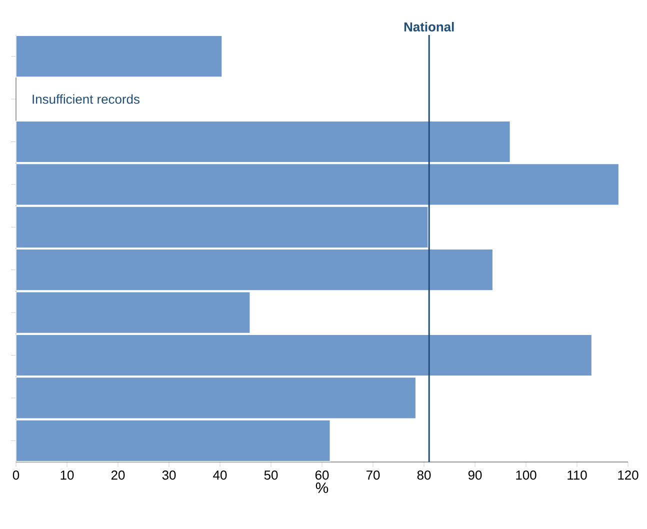  Describe the element at coordinates (475, 475) in the screenshot. I see `x-tick-label: 90` at that location.